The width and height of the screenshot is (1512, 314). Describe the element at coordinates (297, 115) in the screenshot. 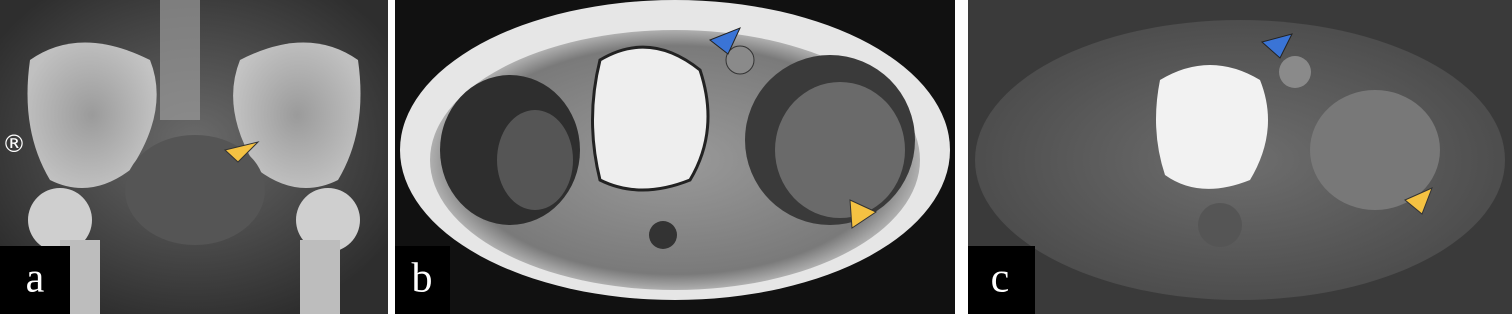

I see `right-ilium` at that location.